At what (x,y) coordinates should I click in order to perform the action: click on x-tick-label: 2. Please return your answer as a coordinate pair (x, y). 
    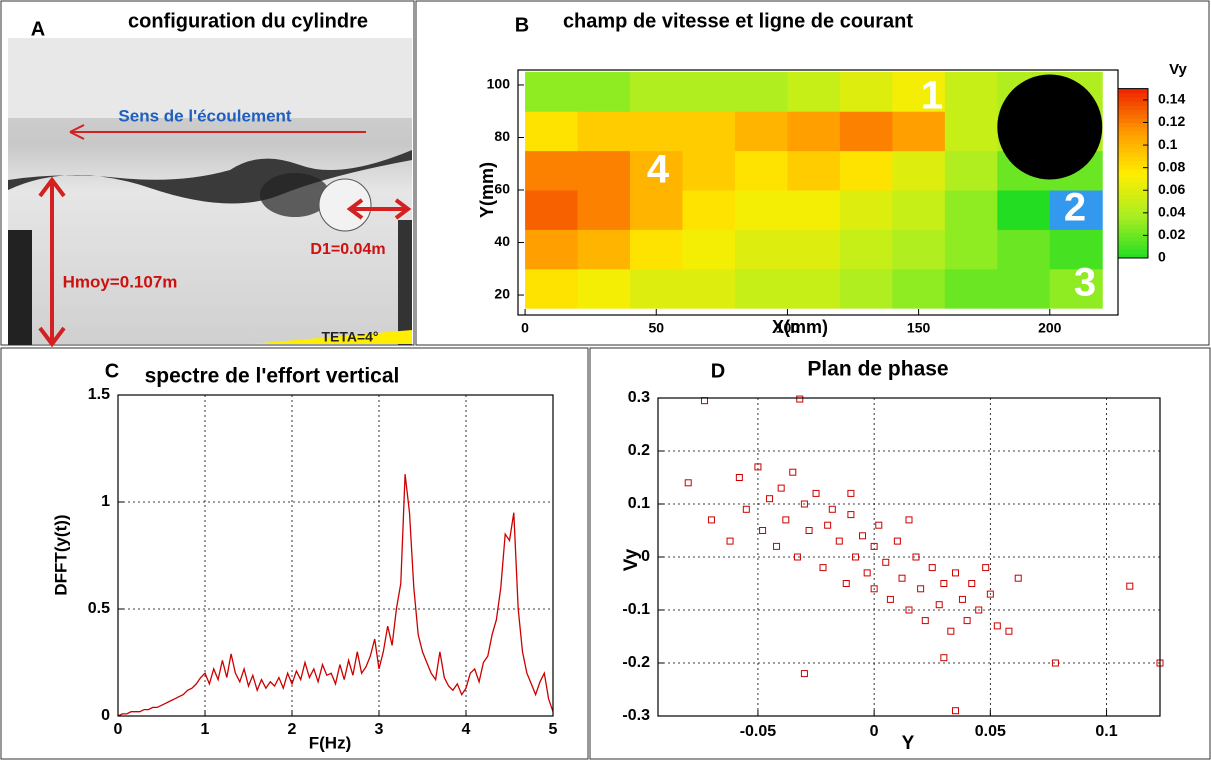
    Looking at the image, I should click on (292, 729).